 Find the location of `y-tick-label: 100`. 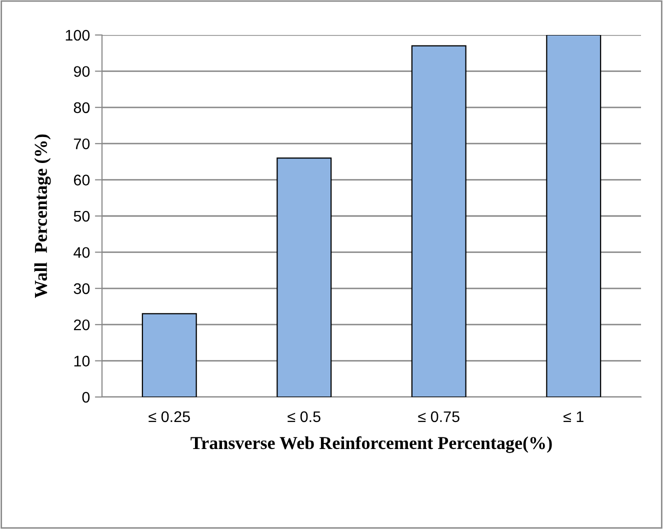

y-tick-label: 100 is located at coordinates (78, 35).